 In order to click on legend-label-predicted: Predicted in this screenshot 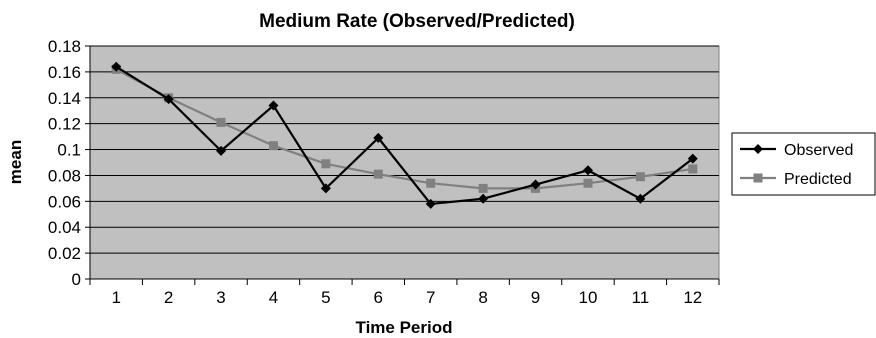, I will do `click(818, 179)`.